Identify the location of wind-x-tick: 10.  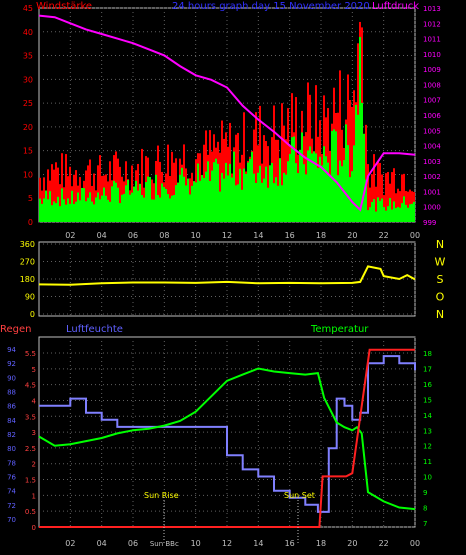
(196, 235).